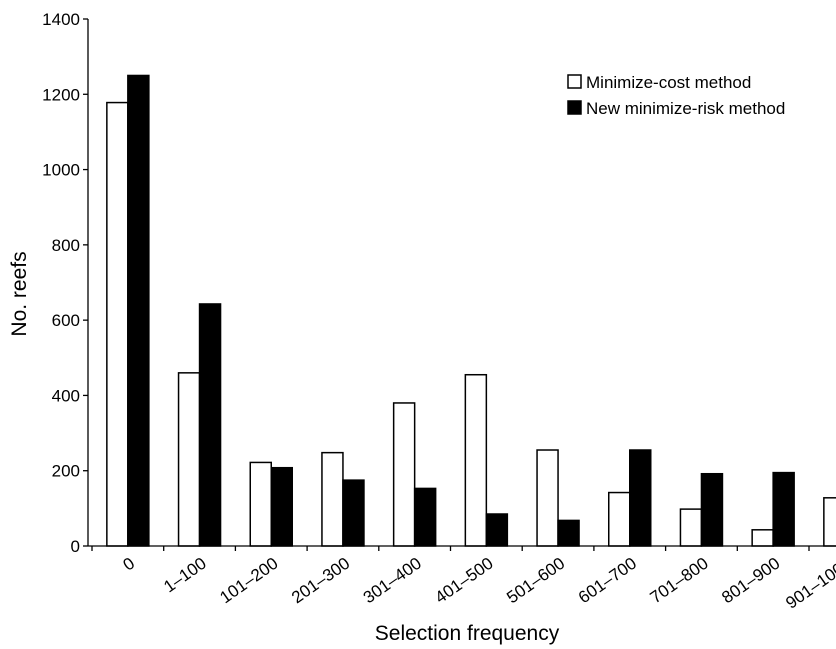 This screenshot has width=836, height=649. I want to click on y-tick-label: 800, so click(66, 245).